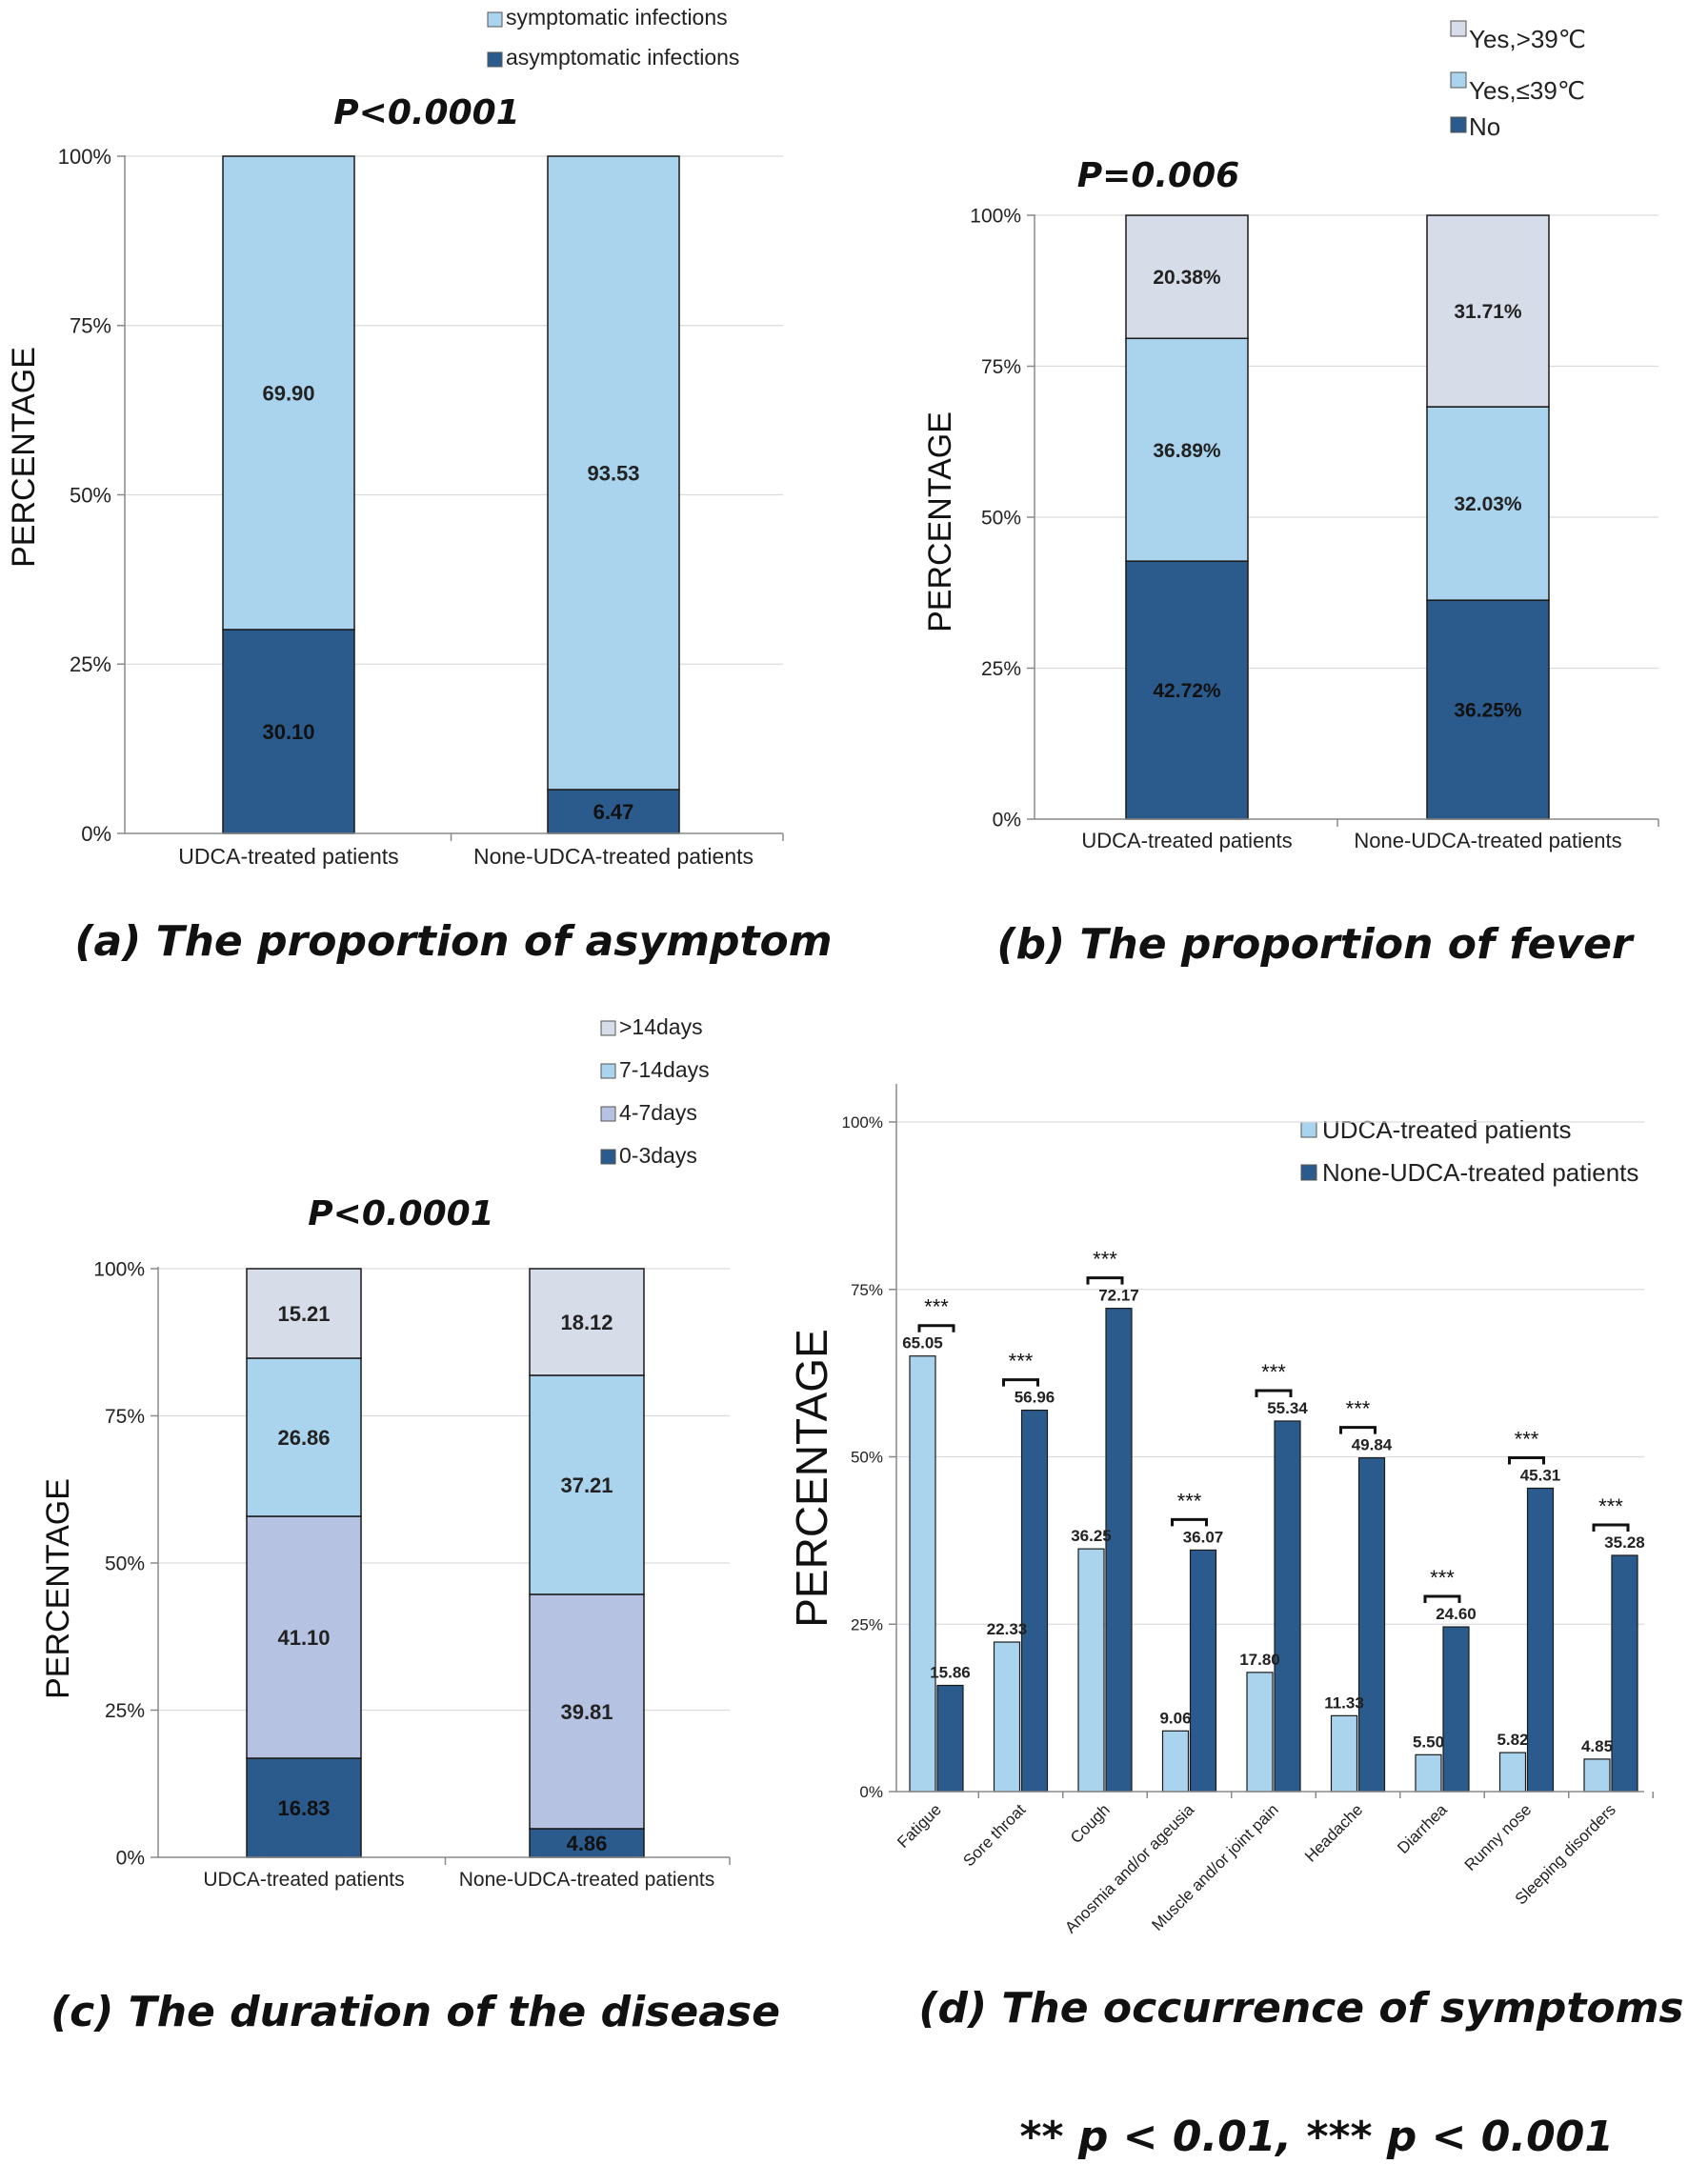 The height and width of the screenshot is (2184, 1688). I want to click on legend-swatch-no-fever, so click(1458, 125).